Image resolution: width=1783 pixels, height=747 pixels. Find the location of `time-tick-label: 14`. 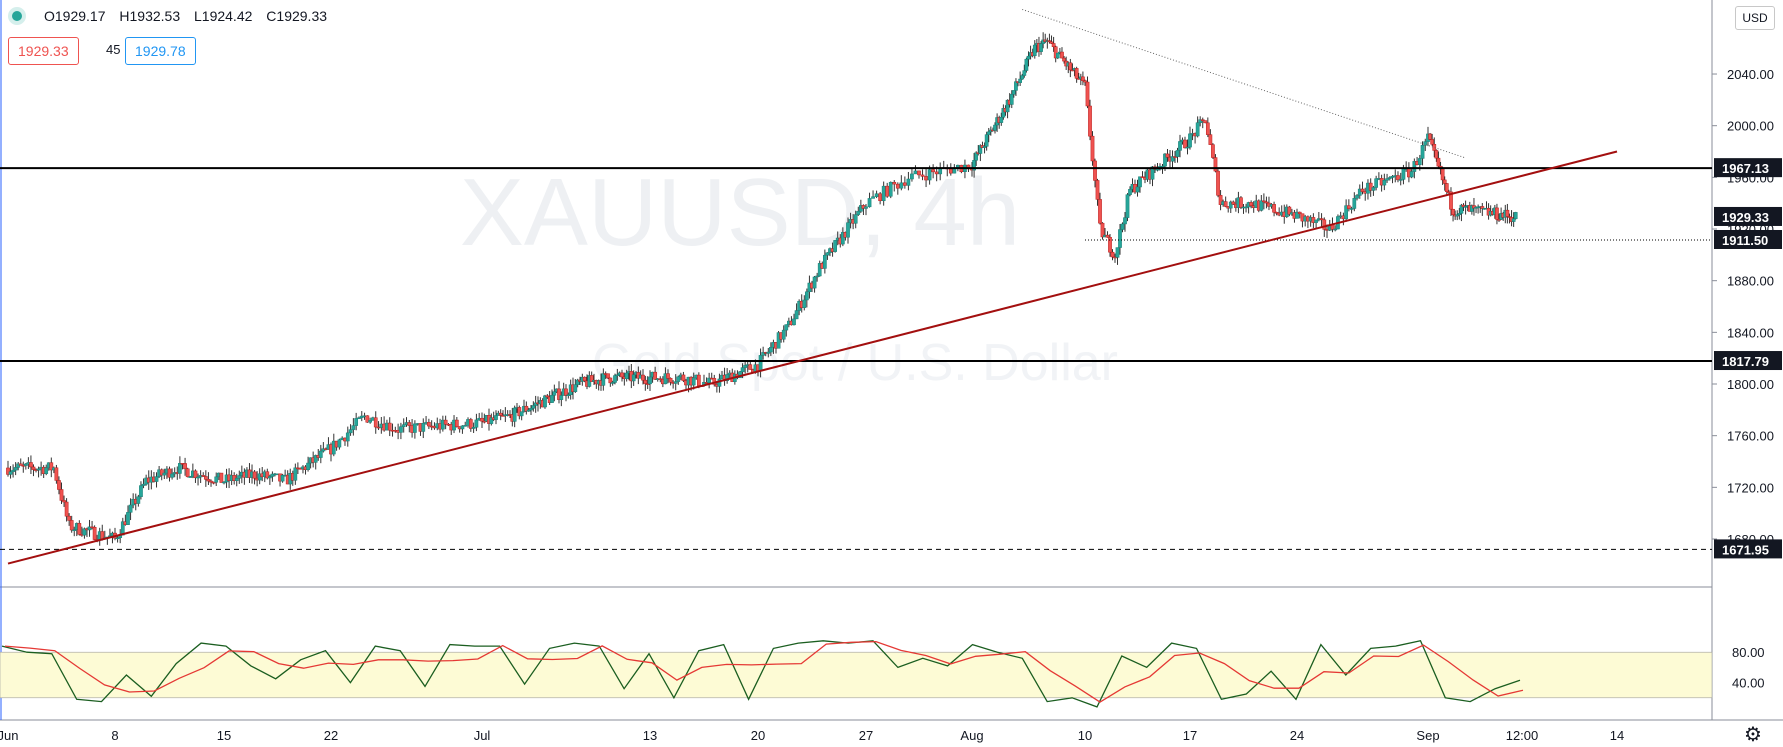

time-tick-label: 14 is located at coordinates (1617, 735).